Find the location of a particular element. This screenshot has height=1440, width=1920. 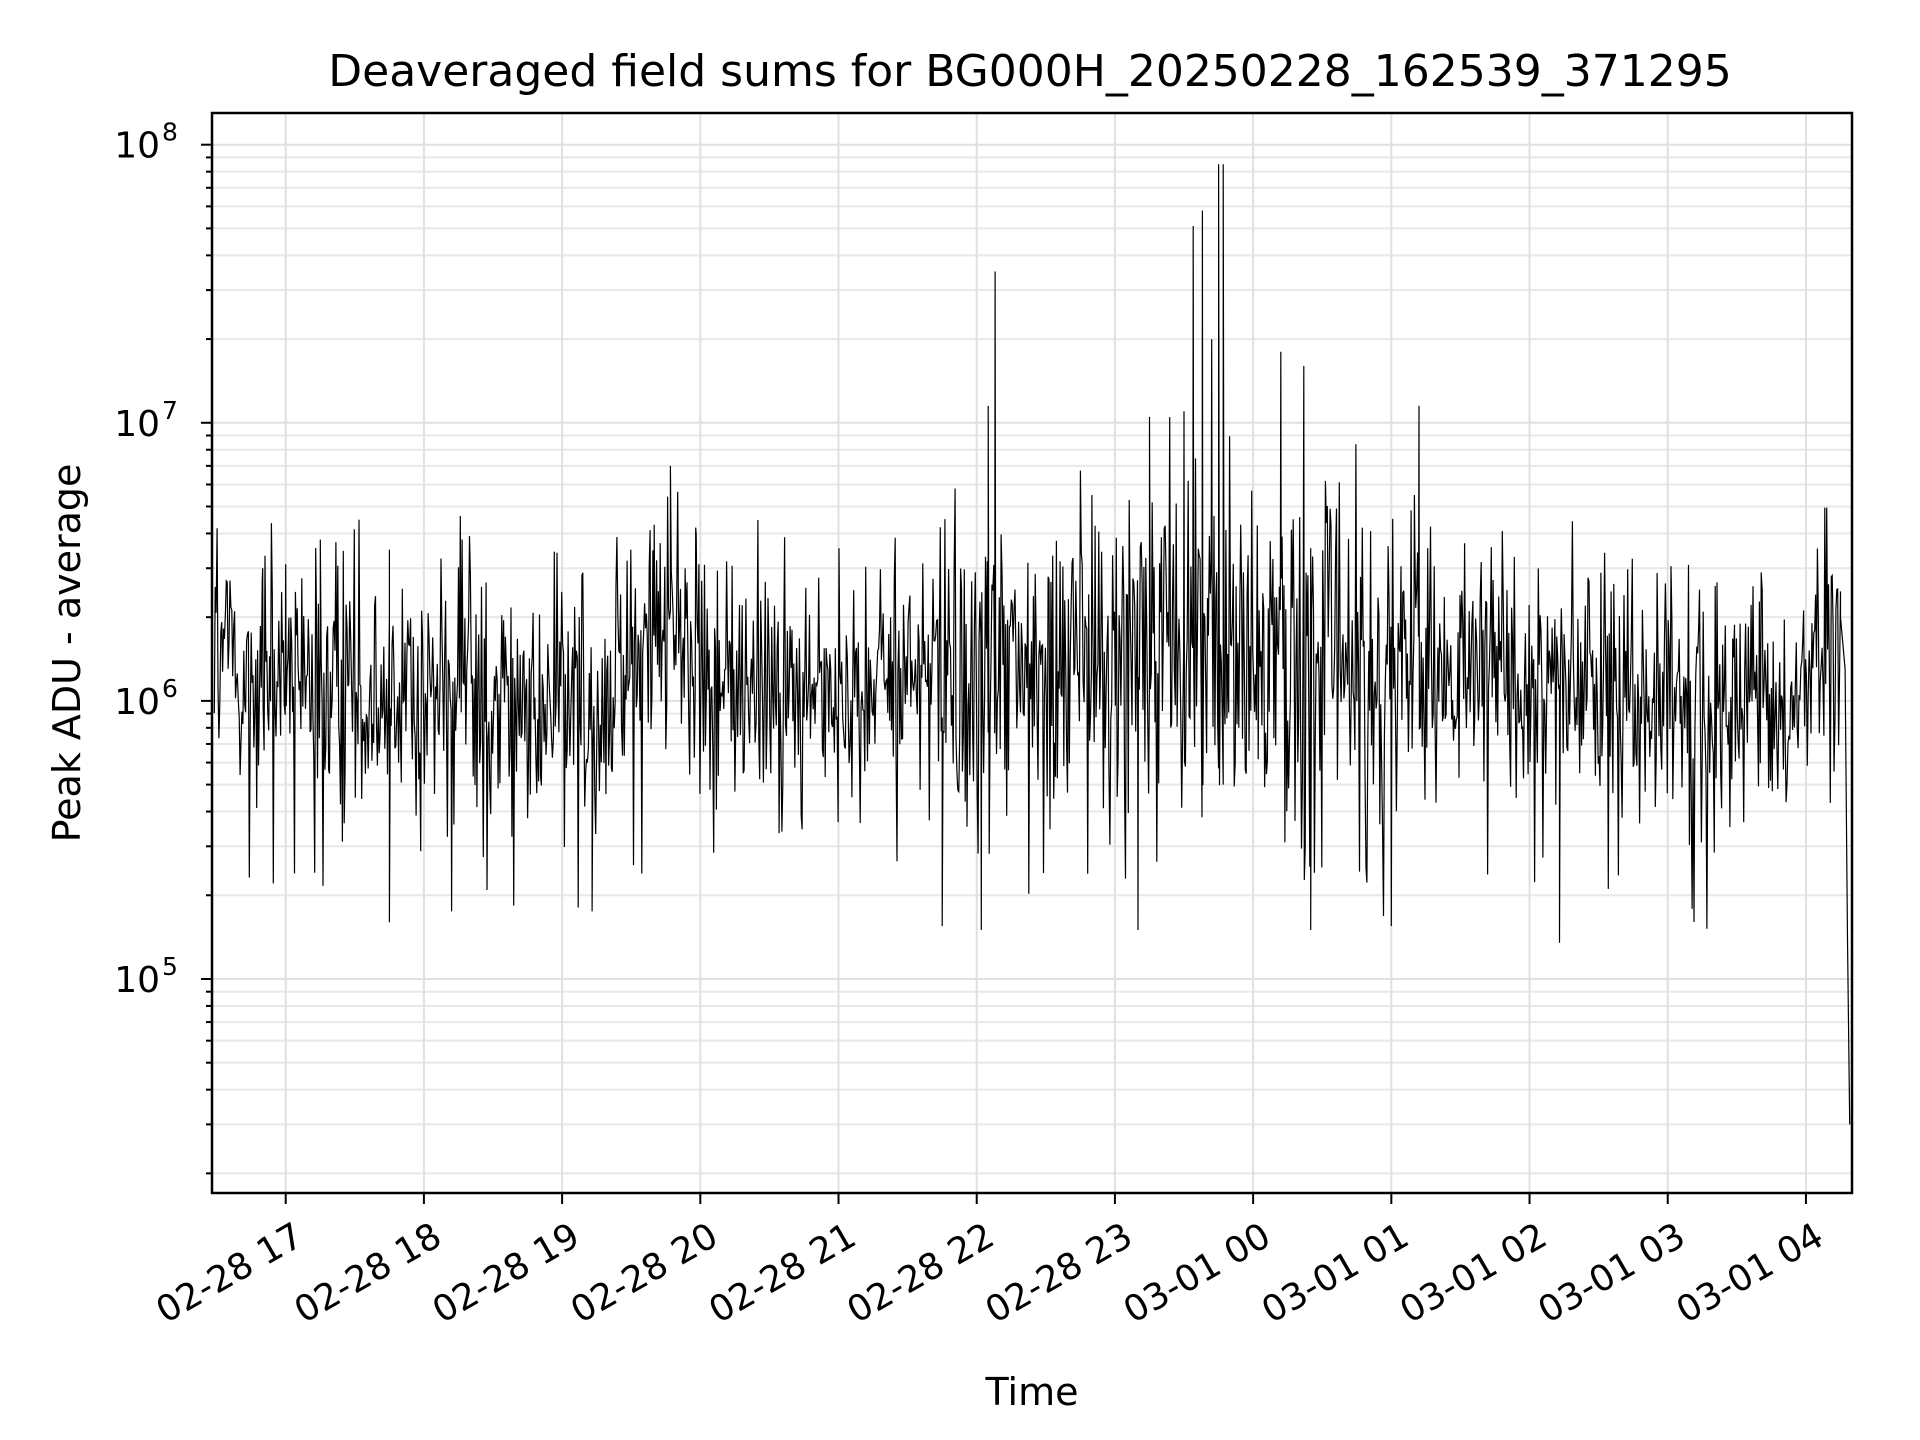

y-tick-label: 10 6 is located at coordinates (146, 698).